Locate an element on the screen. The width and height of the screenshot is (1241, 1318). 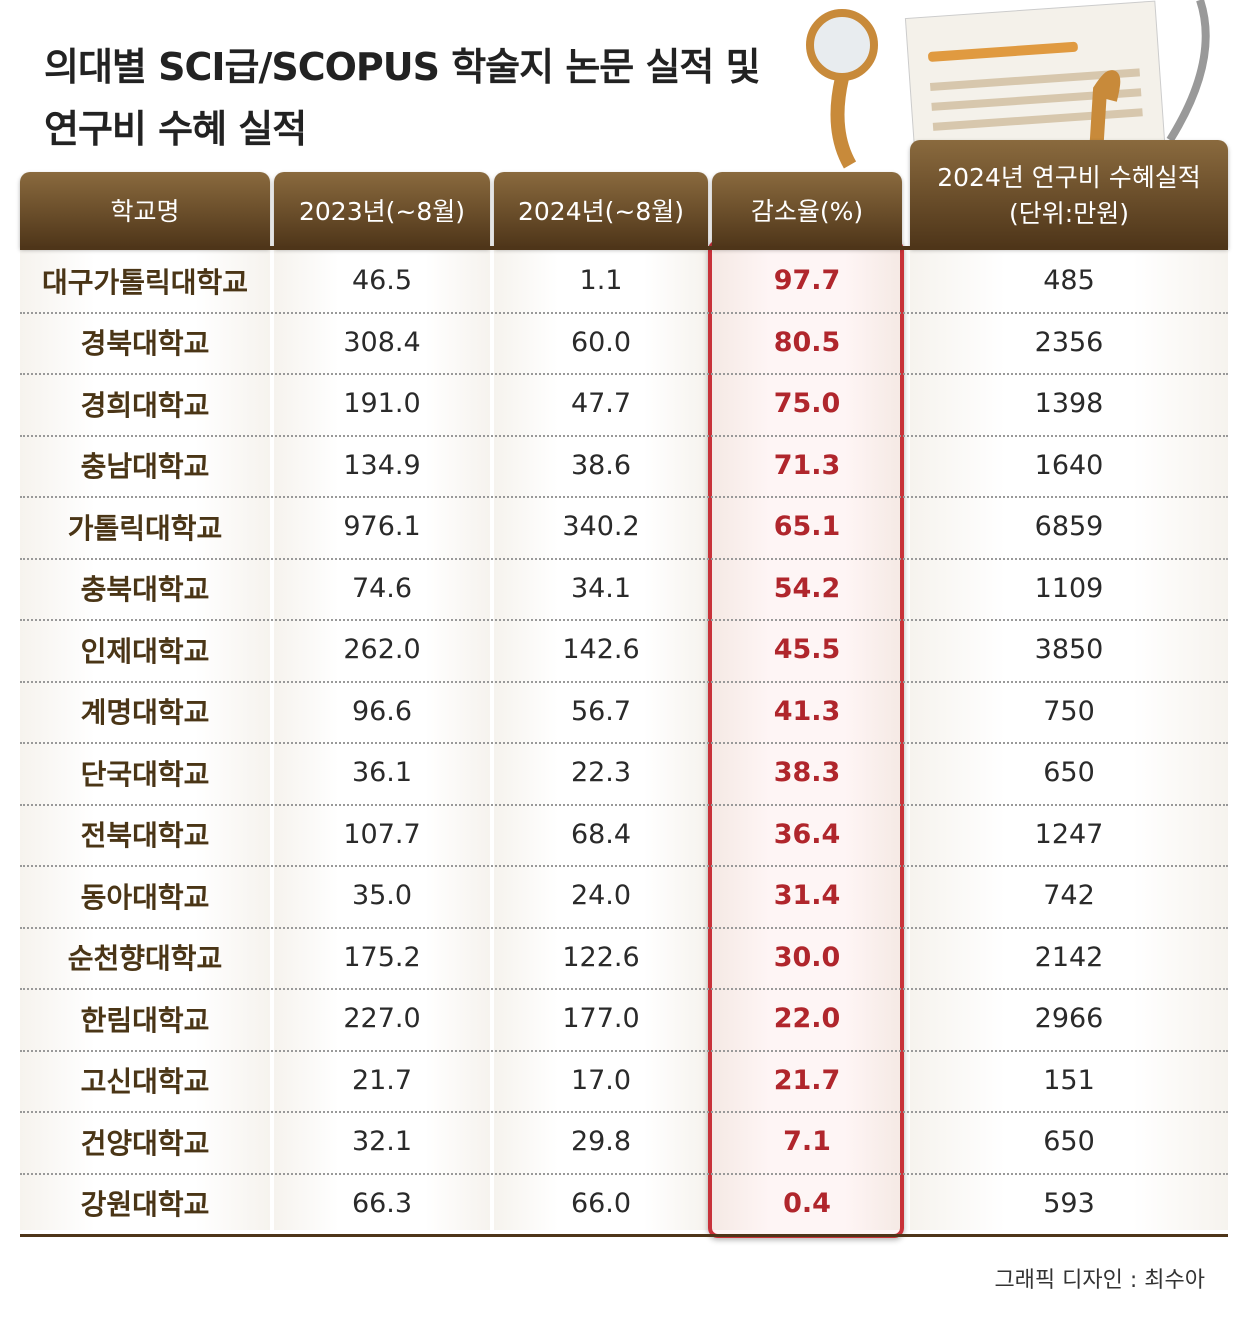
cell-value: 151 is located at coordinates (1069, 1080).